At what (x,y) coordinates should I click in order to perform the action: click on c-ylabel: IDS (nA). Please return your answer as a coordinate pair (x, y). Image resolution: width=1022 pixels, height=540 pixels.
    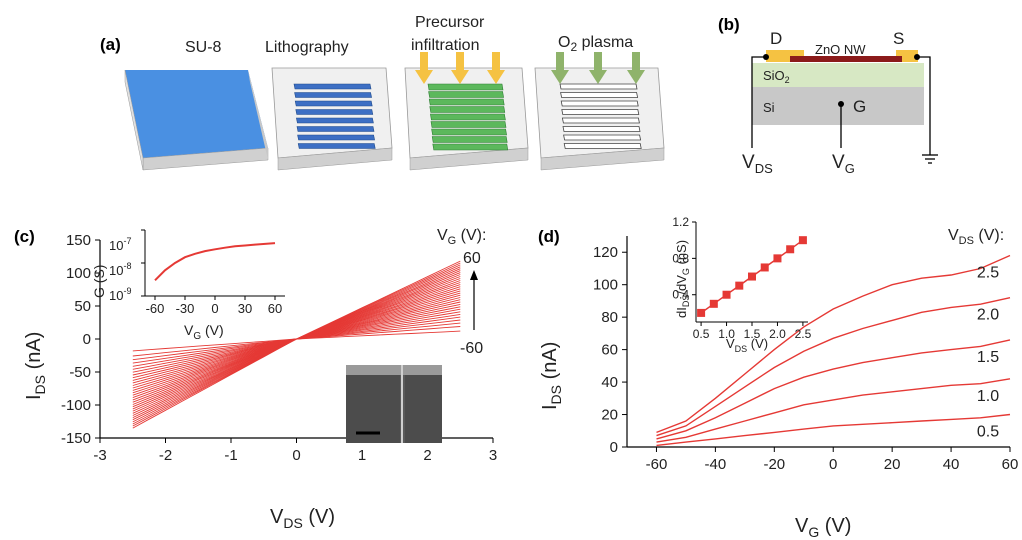
    Looking at the image, I should click on (35, 366).